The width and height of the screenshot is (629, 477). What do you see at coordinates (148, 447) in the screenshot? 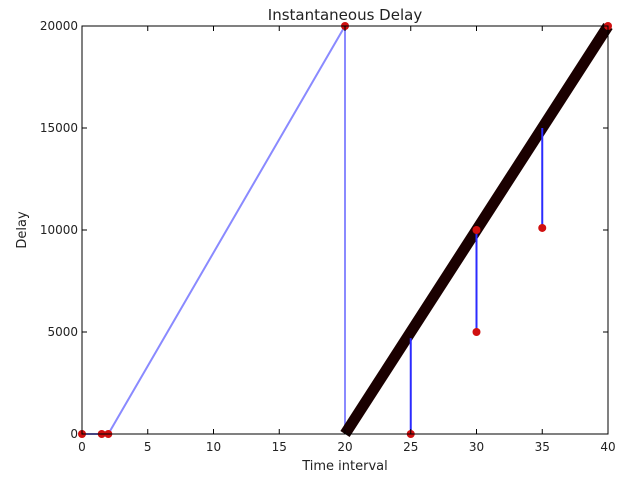
I see `x-tick-label: 5` at bounding box center [148, 447].